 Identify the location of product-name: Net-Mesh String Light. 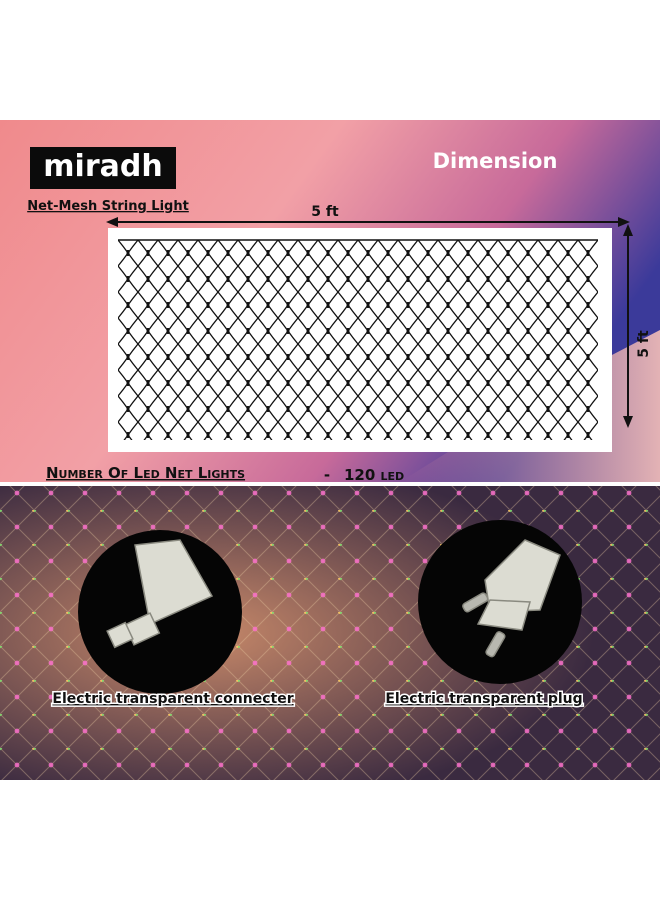
(108, 206).